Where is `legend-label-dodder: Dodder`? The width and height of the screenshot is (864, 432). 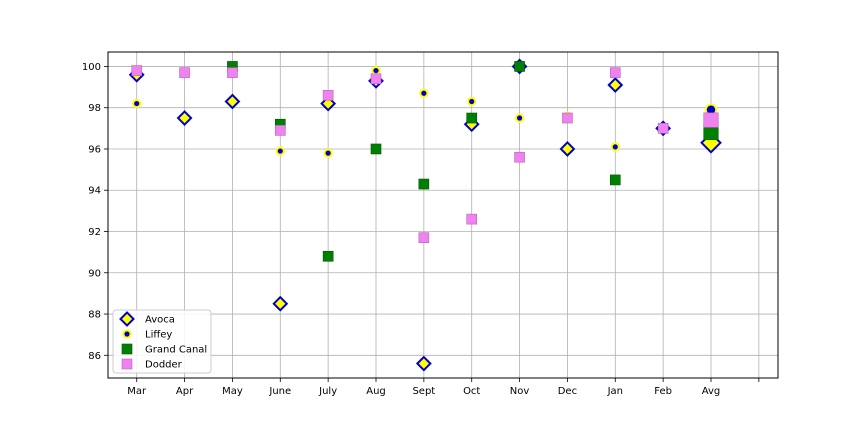 legend-label-dodder: Dodder is located at coordinates (164, 365).